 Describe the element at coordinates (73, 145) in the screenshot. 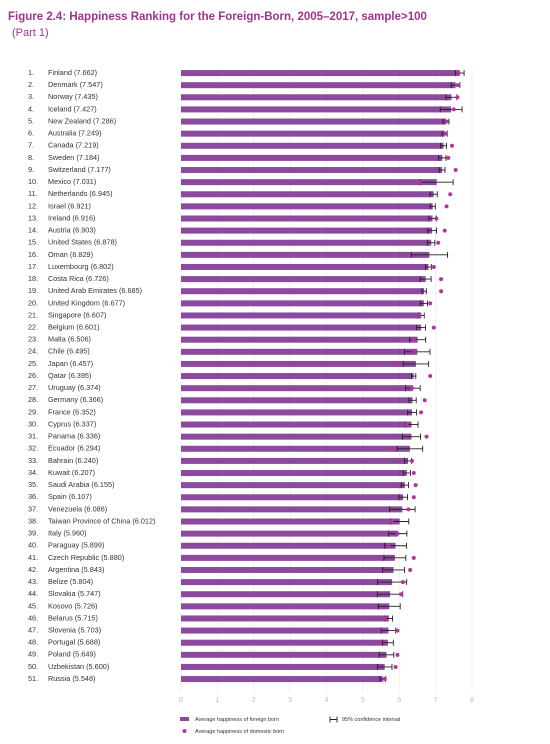

I see `category-label: Canada (7.219)` at that location.